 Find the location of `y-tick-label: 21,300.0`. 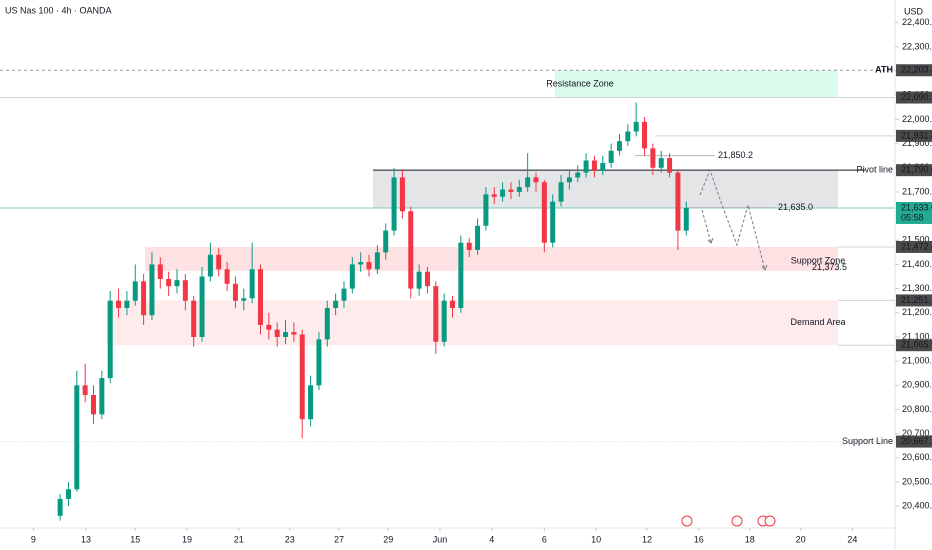

y-tick-label: 21,300.0 is located at coordinates (917, 288).